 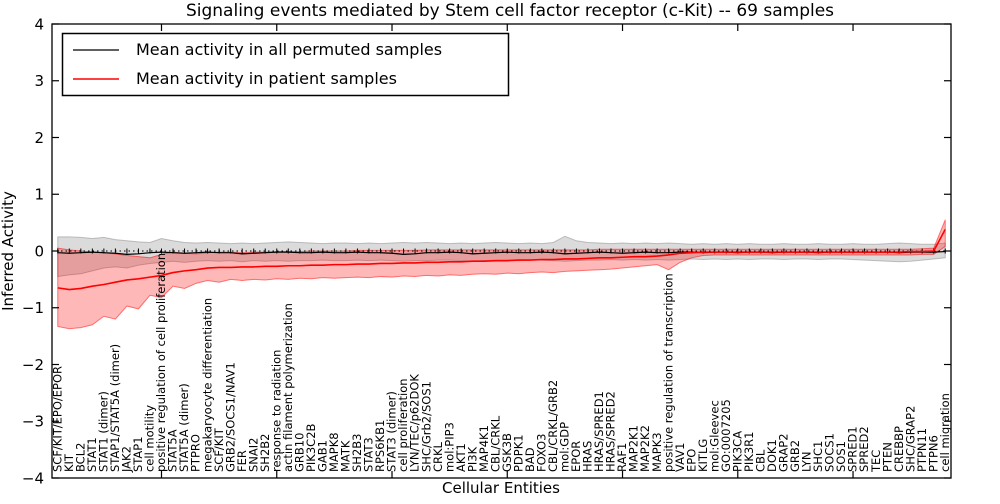 What do you see at coordinates (622, 457) in the screenshot?
I see `x-tick-label: RAF1` at bounding box center [622, 457].